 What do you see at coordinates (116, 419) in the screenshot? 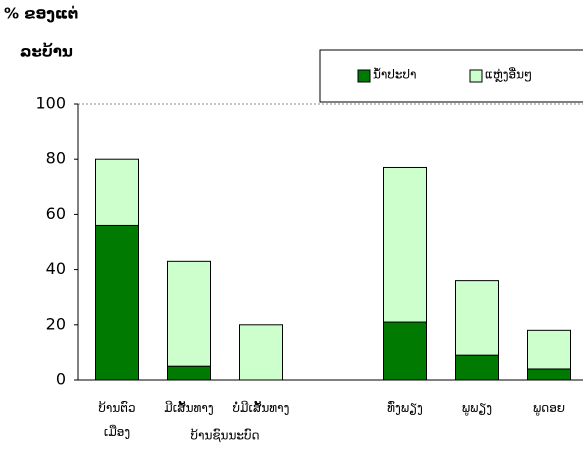
I see `x-tick-label: ບ້ານຕົວເມືອງ` at bounding box center [116, 419].